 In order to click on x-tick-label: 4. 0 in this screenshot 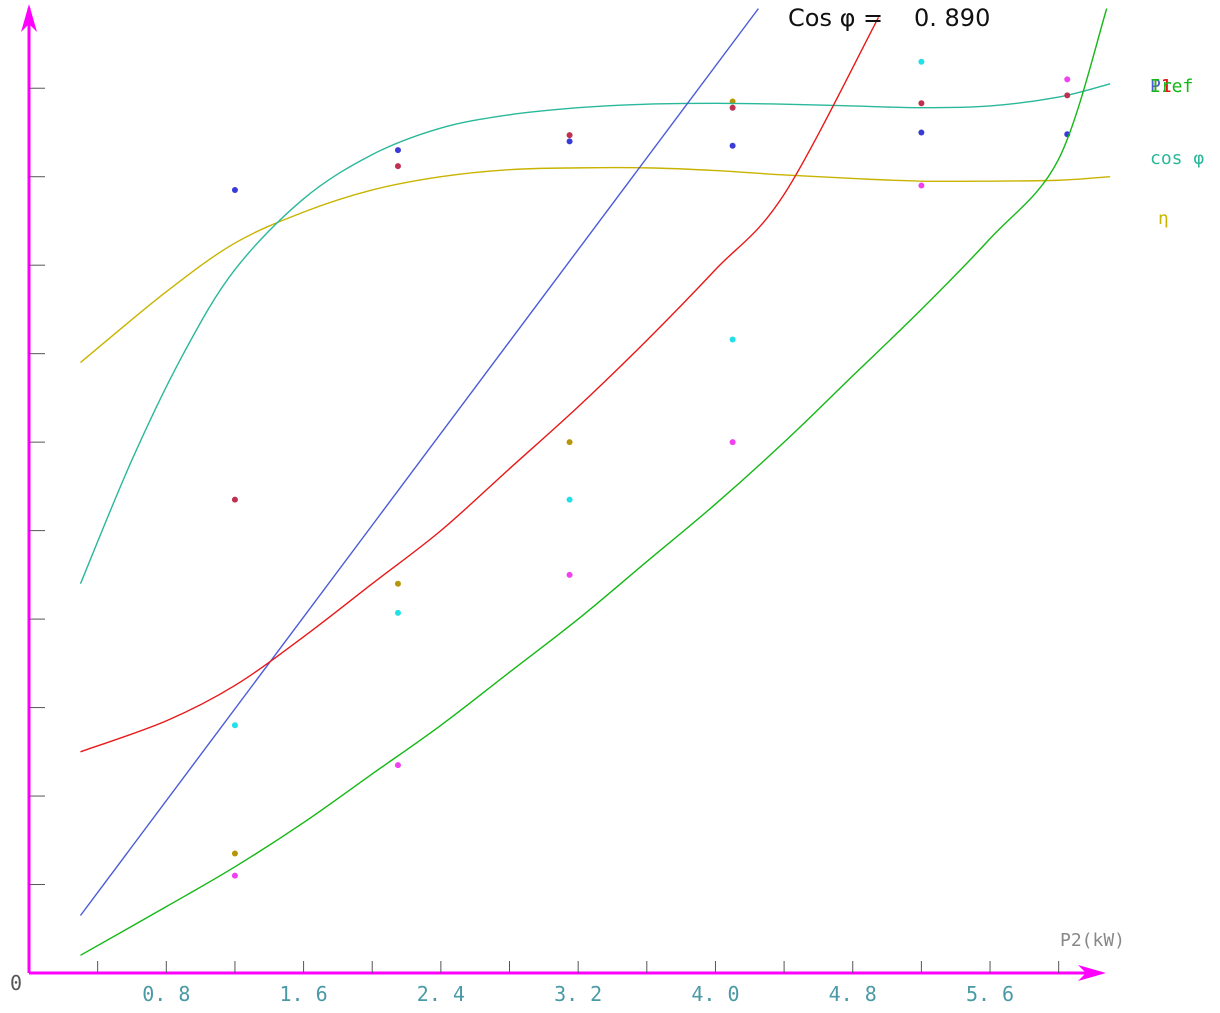, I will do `click(715, 994)`.